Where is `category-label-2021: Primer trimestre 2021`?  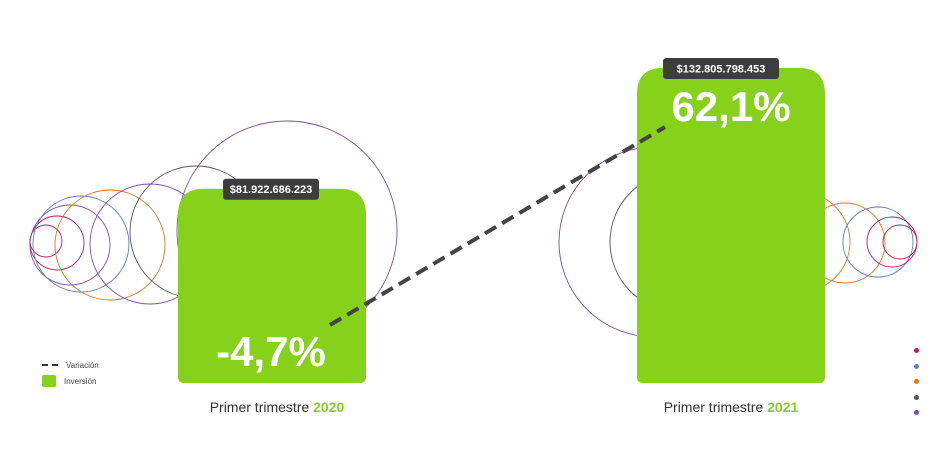
category-label-2021: Primer trimestre 2021 is located at coordinates (731, 407).